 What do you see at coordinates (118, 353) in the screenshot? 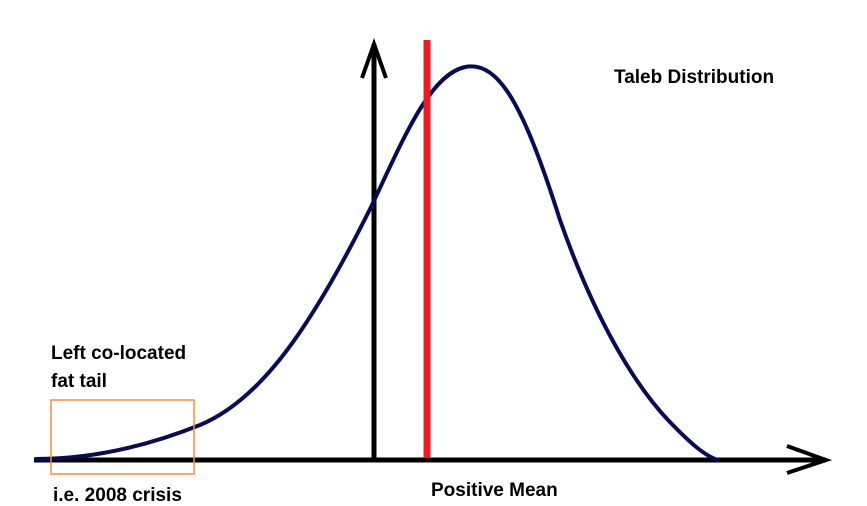
I see `tail-label-line1: Left co-located` at bounding box center [118, 353].